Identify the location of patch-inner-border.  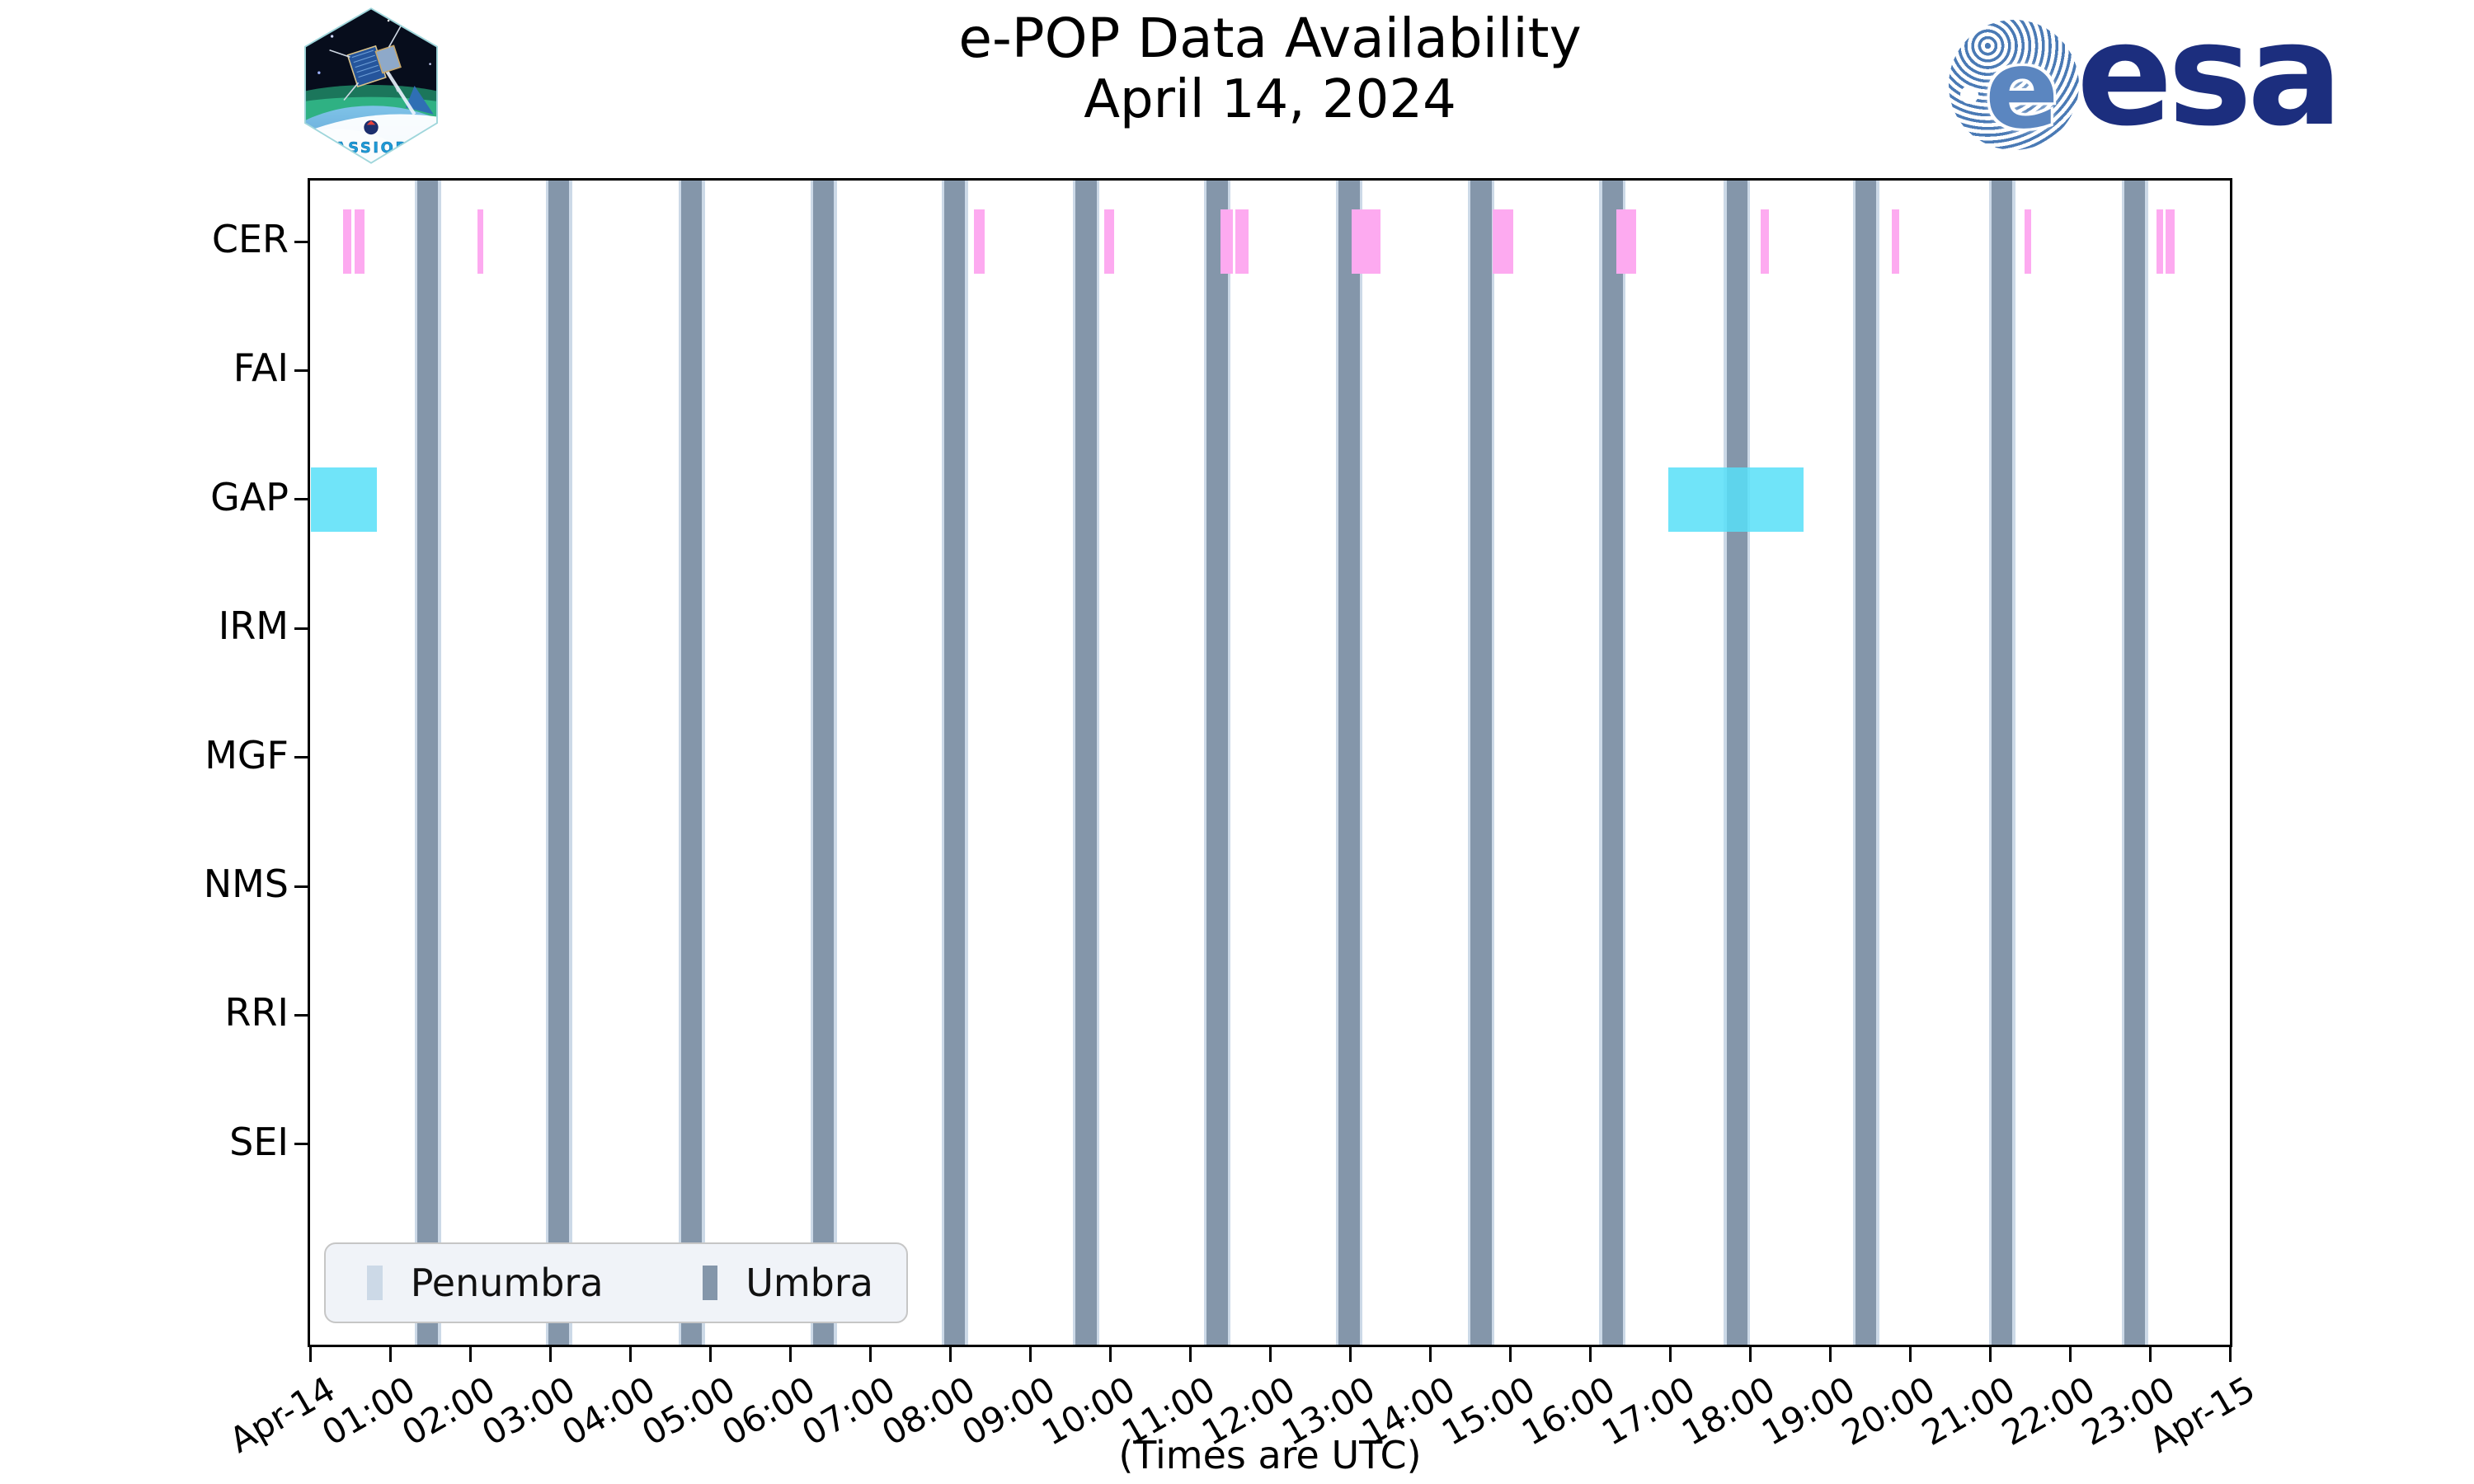
(371, 85).